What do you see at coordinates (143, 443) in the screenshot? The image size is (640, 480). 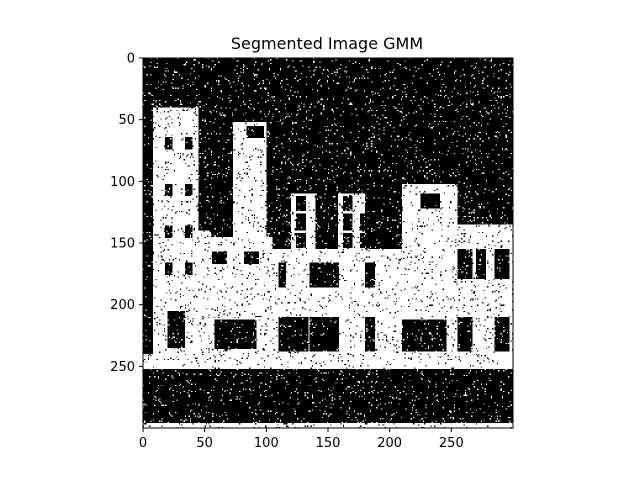 I see `x-tick-label: 0` at bounding box center [143, 443].